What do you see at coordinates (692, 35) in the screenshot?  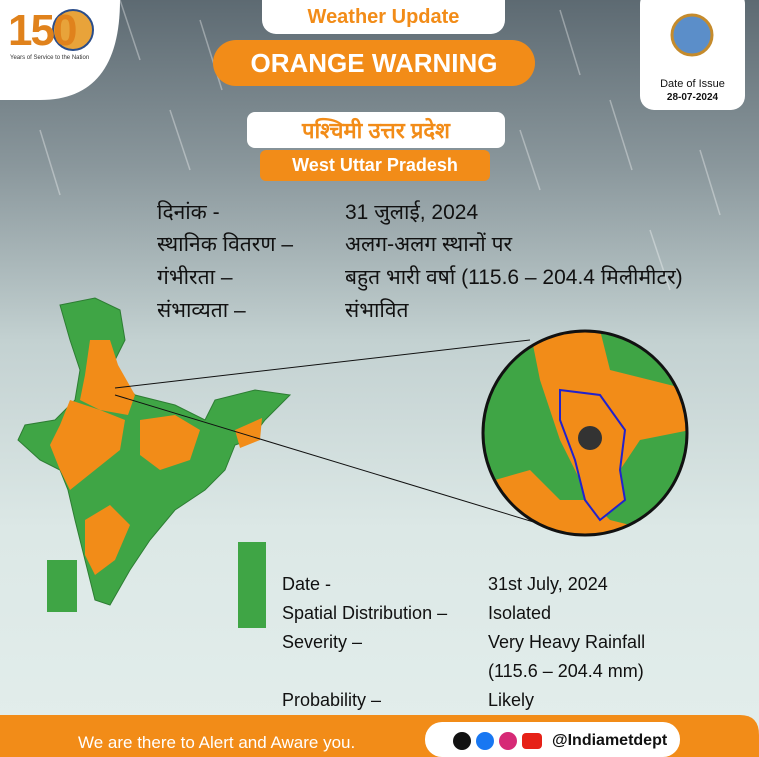 I see `imd-emblem` at bounding box center [692, 35].